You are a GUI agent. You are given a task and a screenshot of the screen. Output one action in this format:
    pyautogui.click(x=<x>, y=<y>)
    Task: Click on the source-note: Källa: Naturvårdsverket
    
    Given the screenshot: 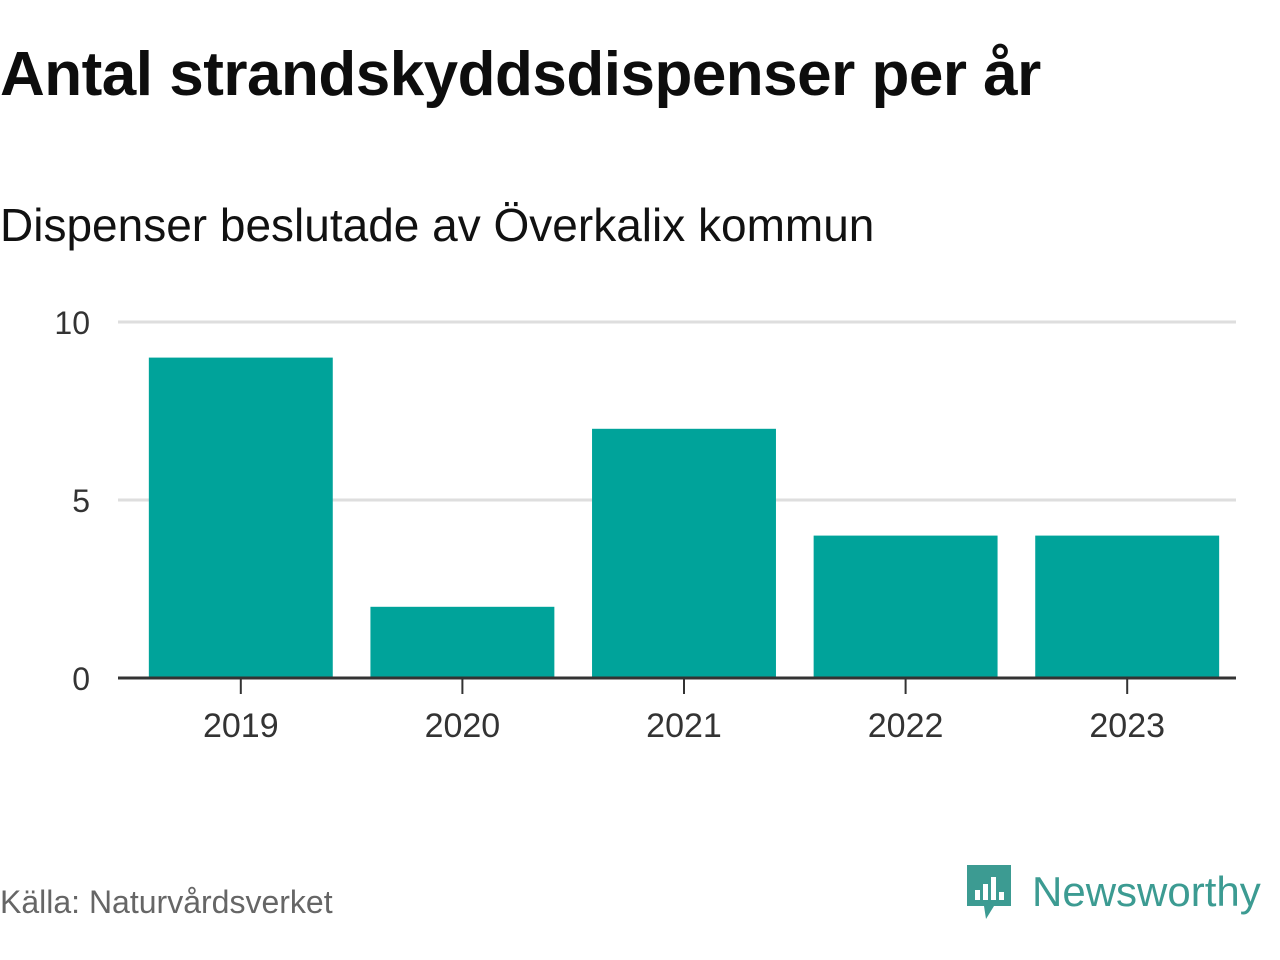 What is the action you would take?
    pyautogui.click(x=166, y=902)
    